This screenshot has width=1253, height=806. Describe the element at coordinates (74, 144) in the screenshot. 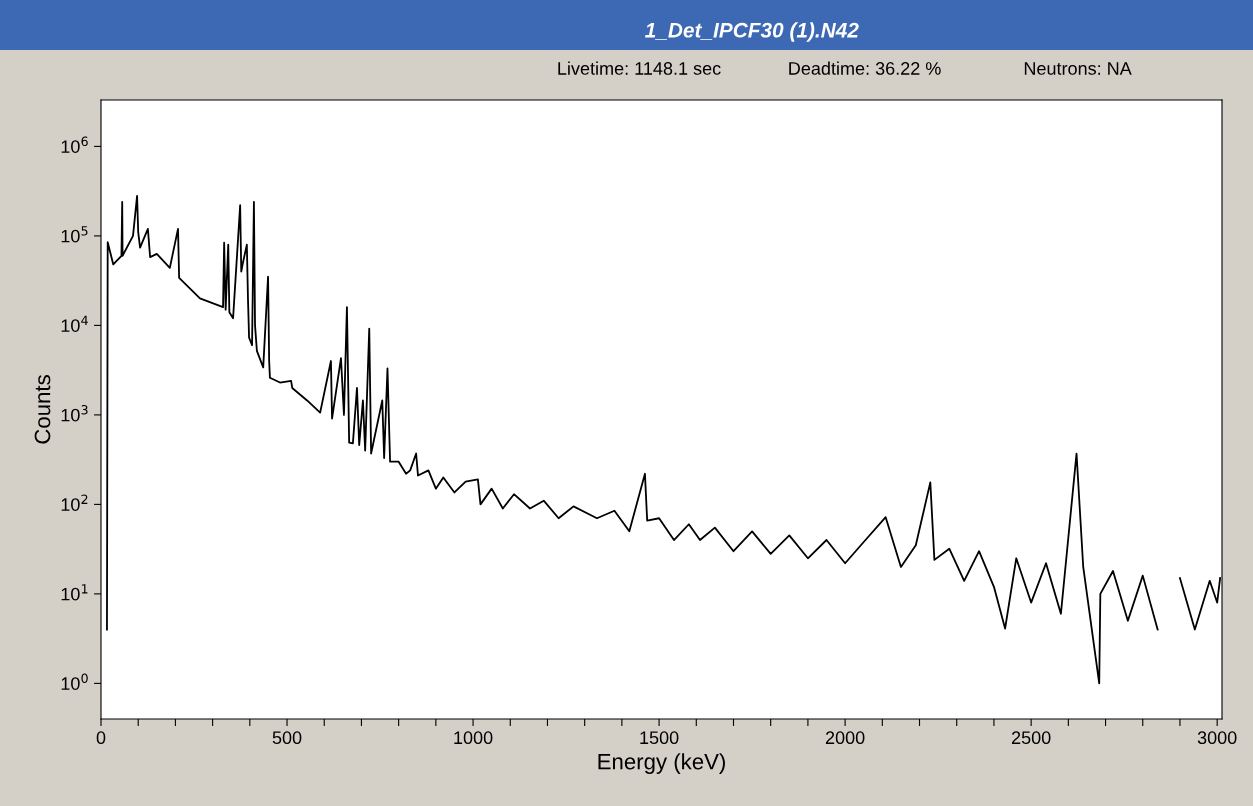

I see `y-tick-label: 10$^{6}$` at that location.